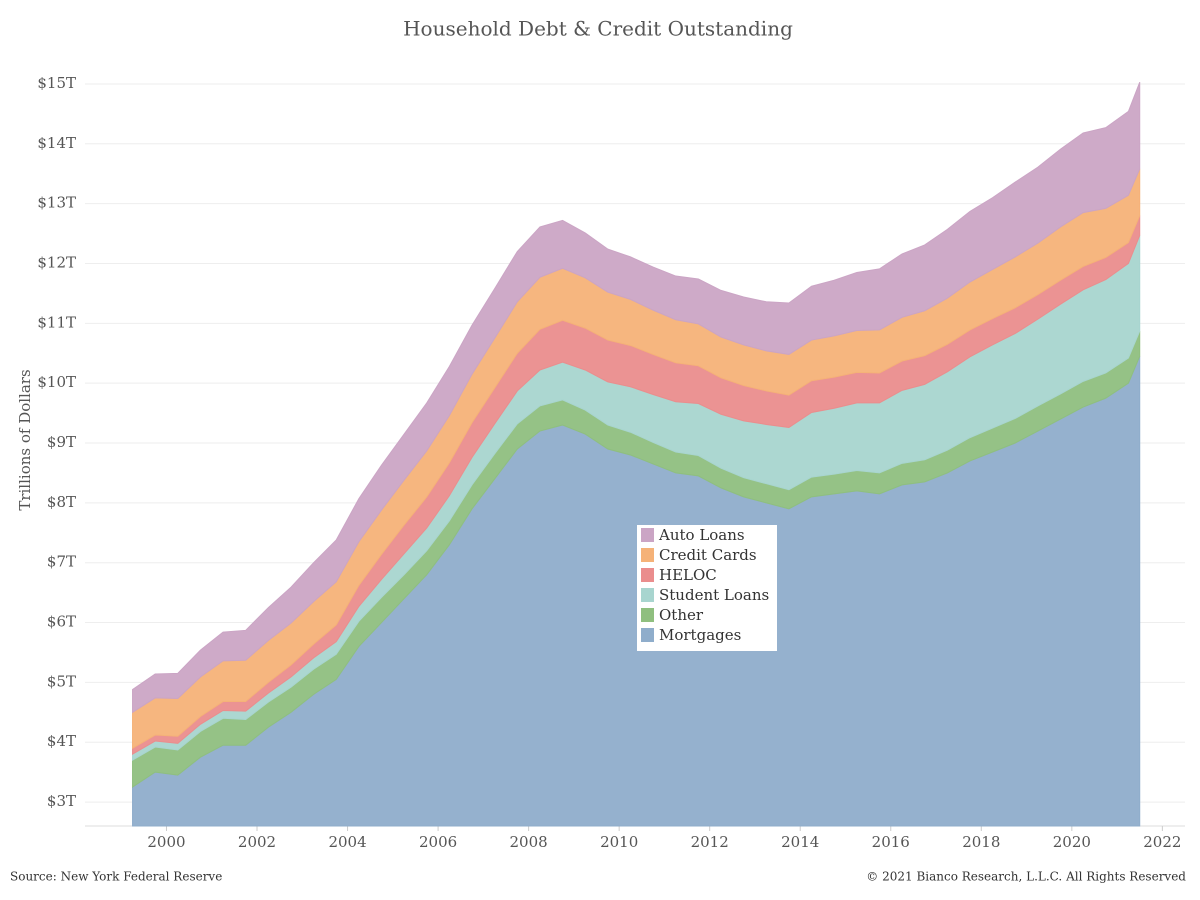  What do you see at coordinates (701, 535) in the screenshot?
I see `legend-label: Auto Loans` at bounding box center [701, 535].